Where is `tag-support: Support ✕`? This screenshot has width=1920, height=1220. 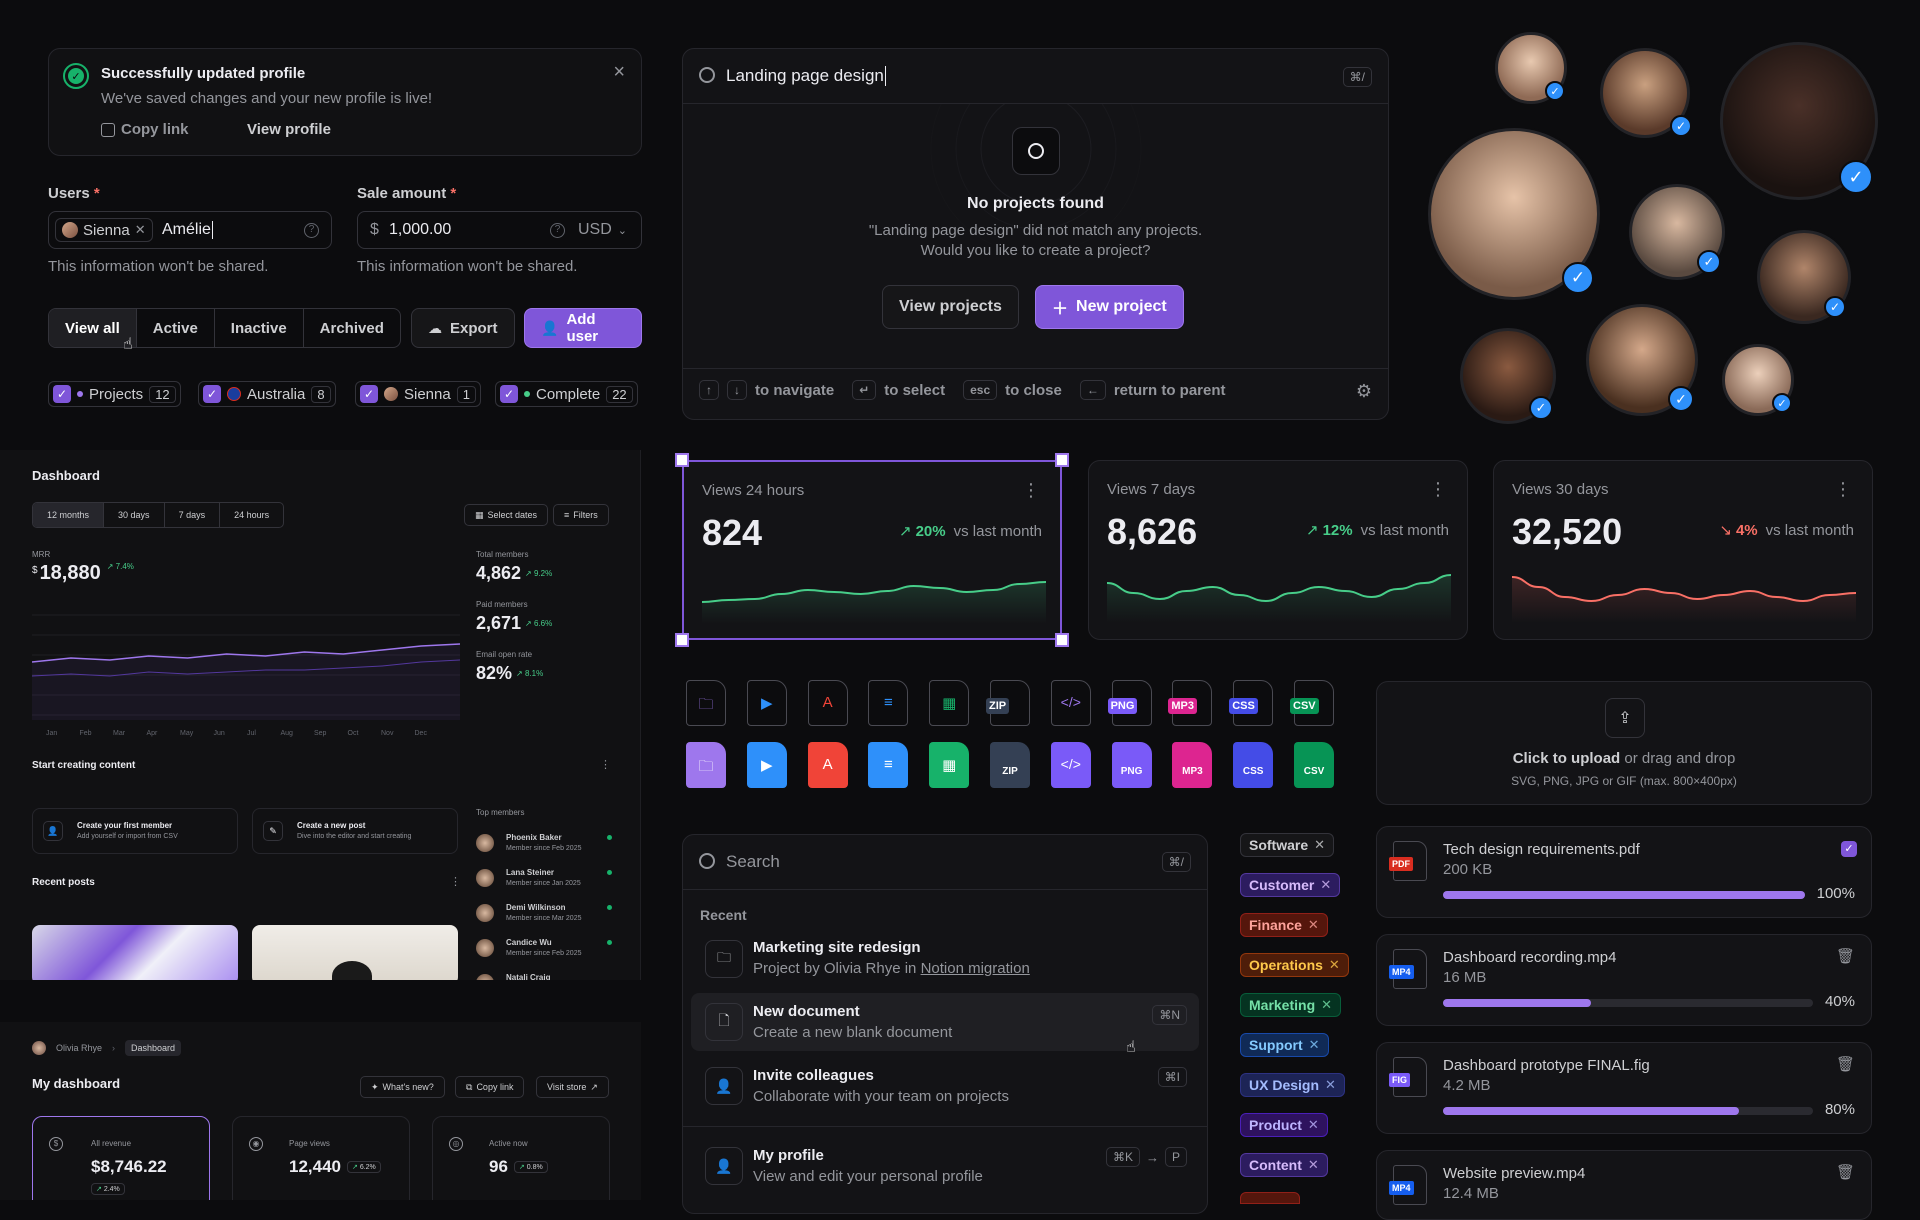
tag-support: Support ✕ is located at coordinates (1284, 1045).